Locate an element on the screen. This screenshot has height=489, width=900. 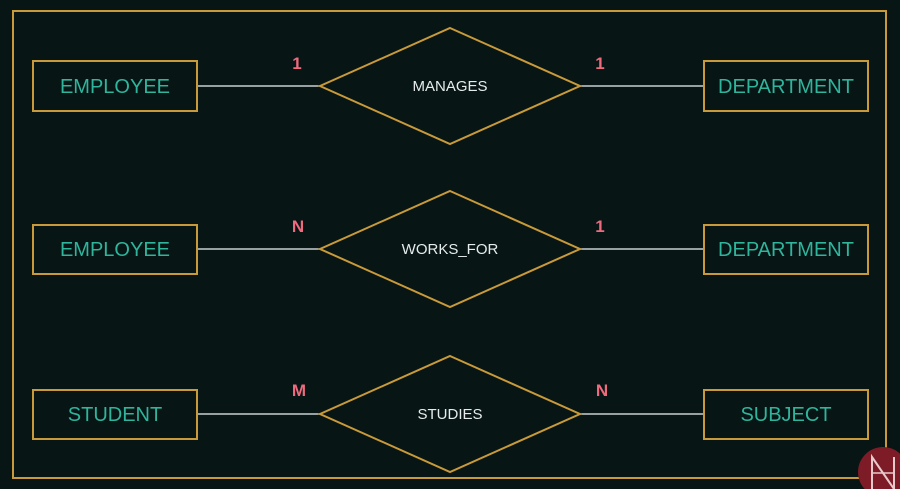
relationship-label: STUDIES is located at coordinates (449, 414).